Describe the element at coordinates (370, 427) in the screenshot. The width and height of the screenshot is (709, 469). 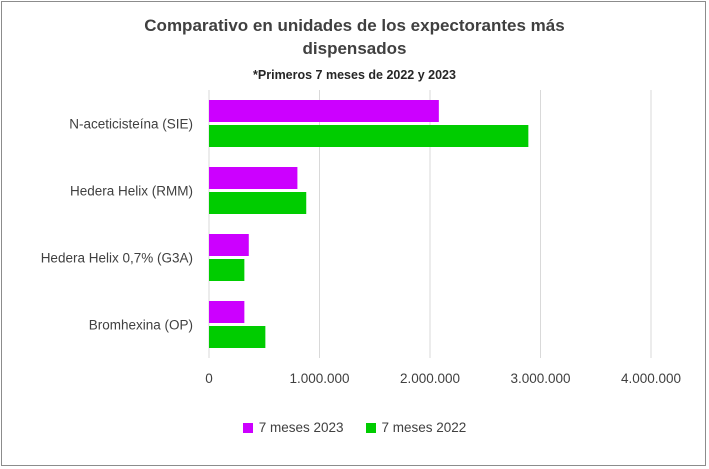
I see `legend-swatch-2022` at that location.